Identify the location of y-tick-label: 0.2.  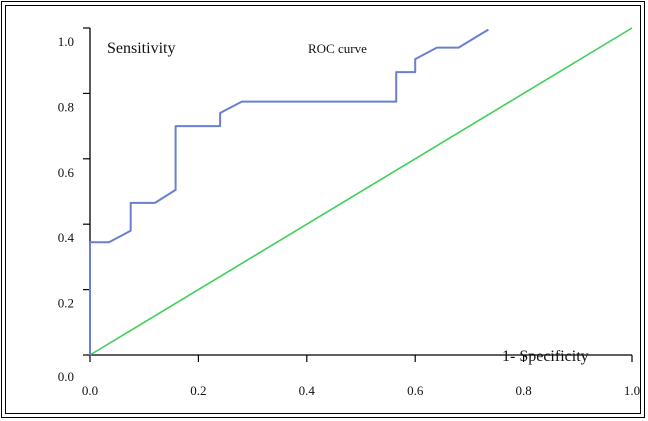
(66, 303).